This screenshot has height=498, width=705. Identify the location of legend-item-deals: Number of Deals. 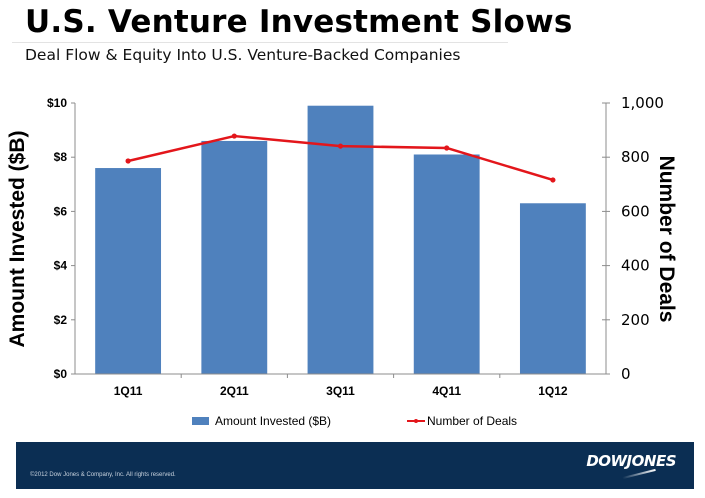
(462, 421).